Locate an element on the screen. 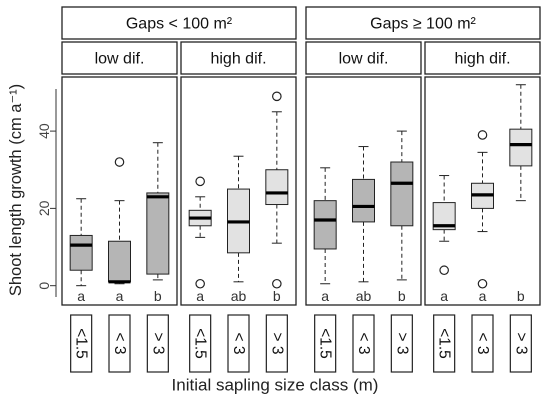 The width and height of the screenshot is (550, 403). y-axis-title: Shoot length growth (cm a⁻¹) is located at coordinates (16, 190).